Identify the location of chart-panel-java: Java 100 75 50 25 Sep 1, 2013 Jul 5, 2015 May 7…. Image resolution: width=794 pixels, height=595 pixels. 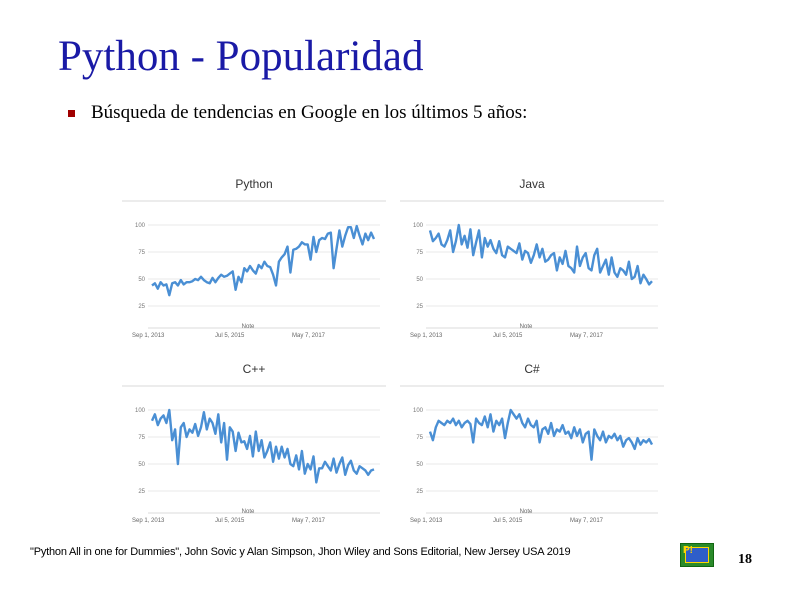
(532, 255).